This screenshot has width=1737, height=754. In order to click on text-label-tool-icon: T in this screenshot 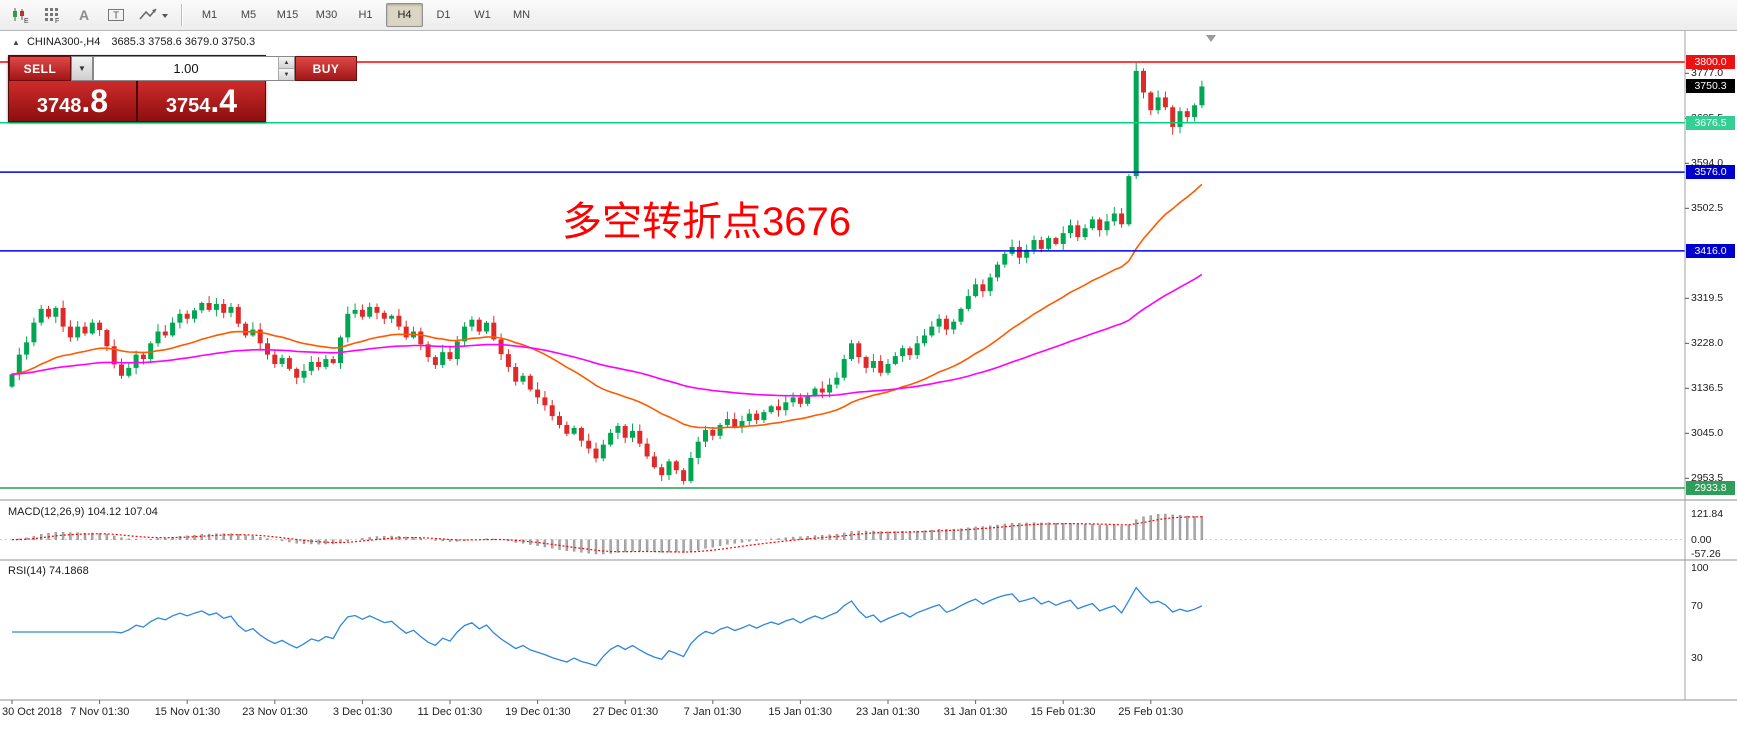, I will do `click(116, 15)`.